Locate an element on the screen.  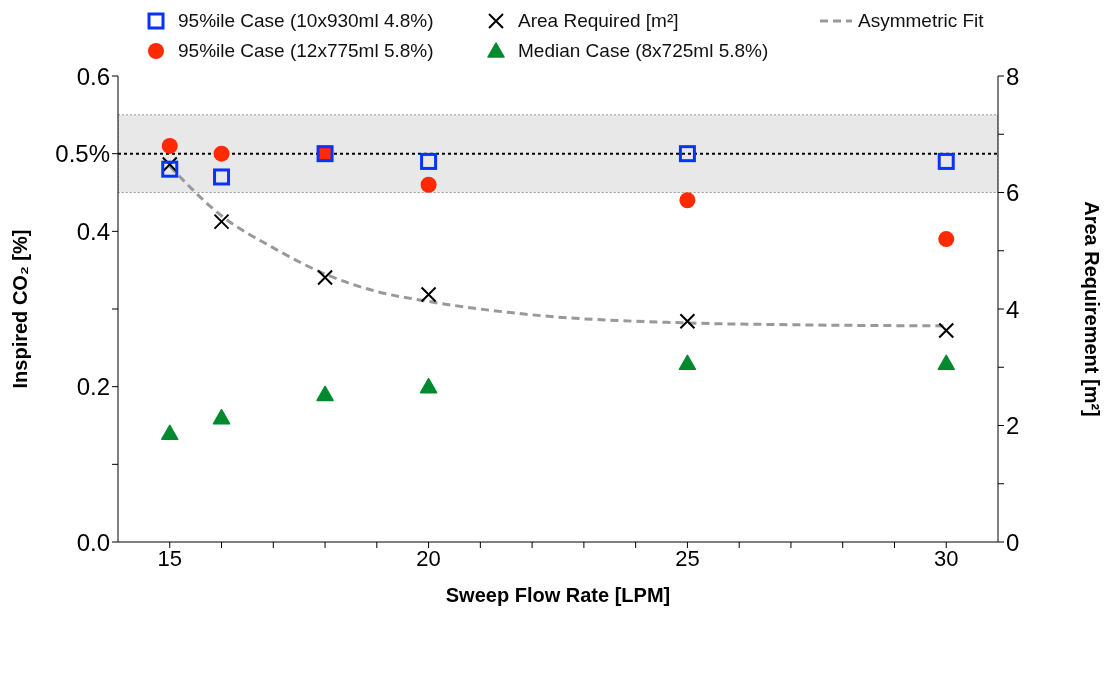
legend-label: 95%ile Case (12x775ml 5.8%) is located at coordinates (306, 51).